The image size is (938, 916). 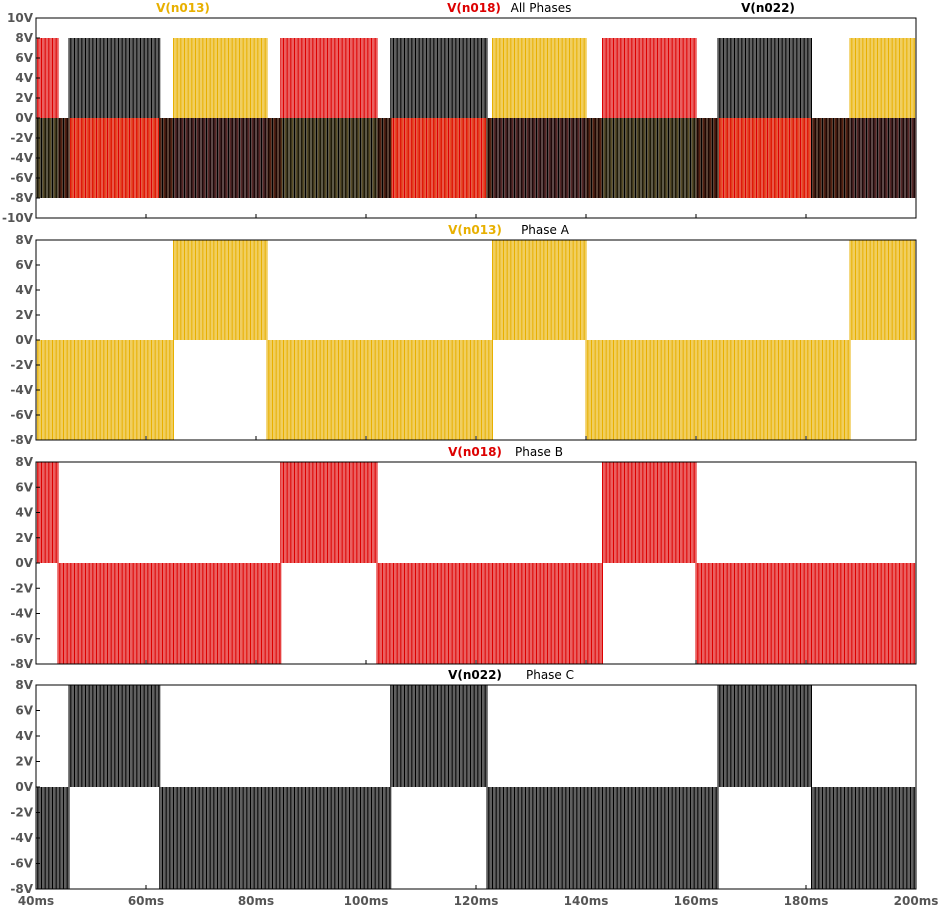 What do you see at coordinates (545, 230) in the screenshot?
I see `panel-title: Phase A` at bounding box center [545, 230].